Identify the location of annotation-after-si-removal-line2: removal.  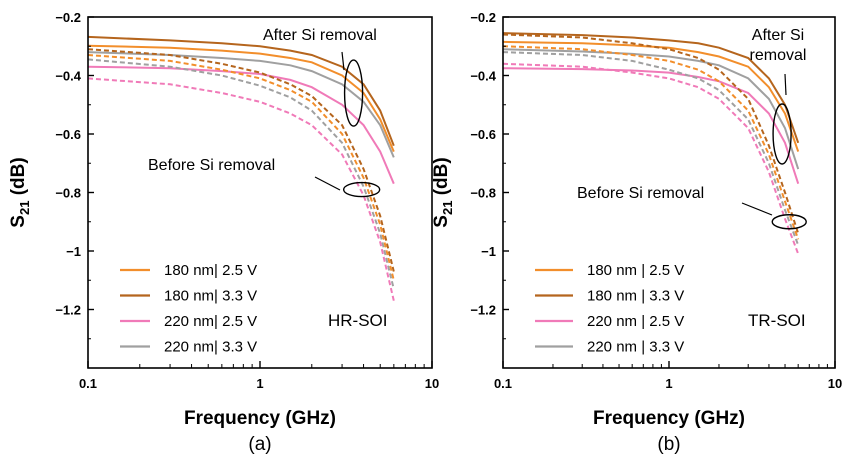
(778, 55).